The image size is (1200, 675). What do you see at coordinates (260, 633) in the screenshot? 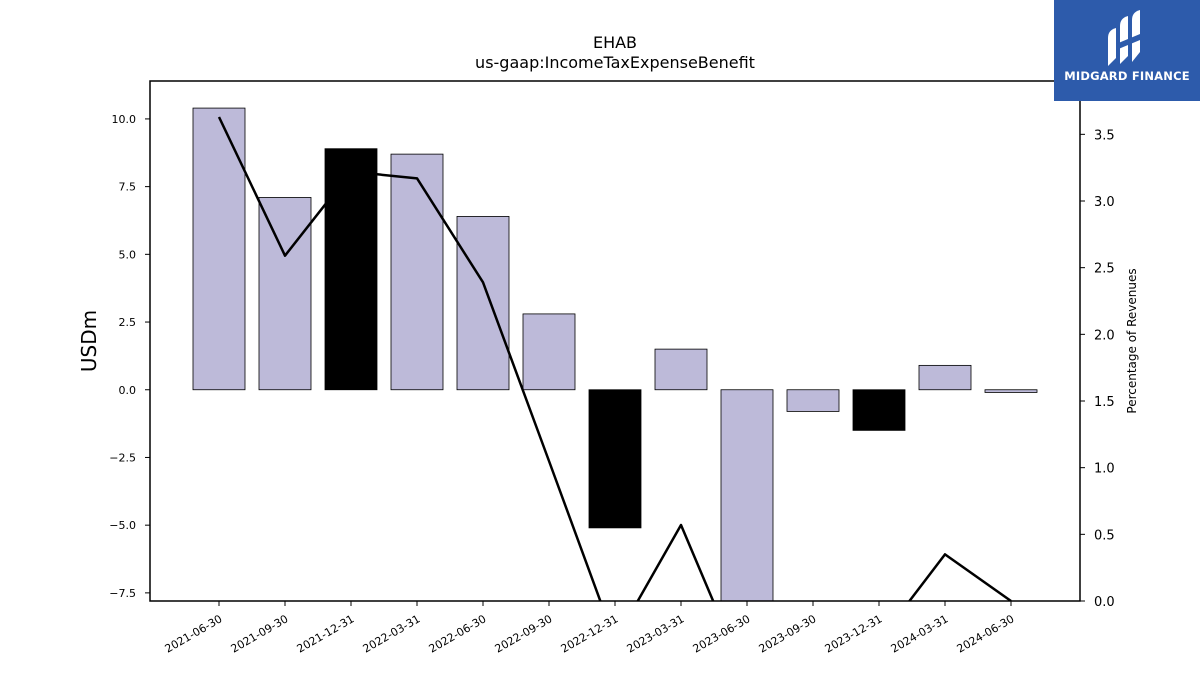
I see `x-tick-label: 2021-09-30` at bounding box center [260, 633].